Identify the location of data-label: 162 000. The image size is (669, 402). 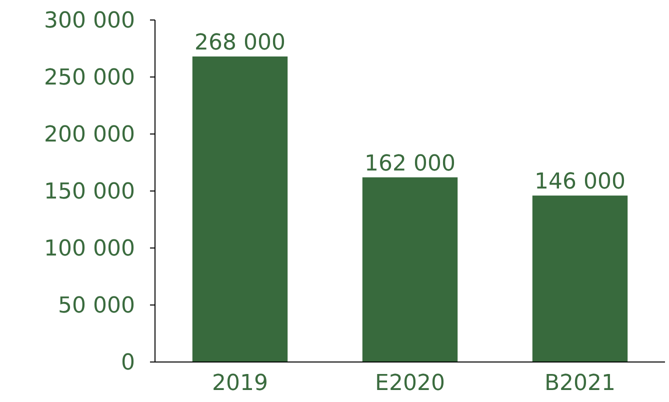
(410, 163).